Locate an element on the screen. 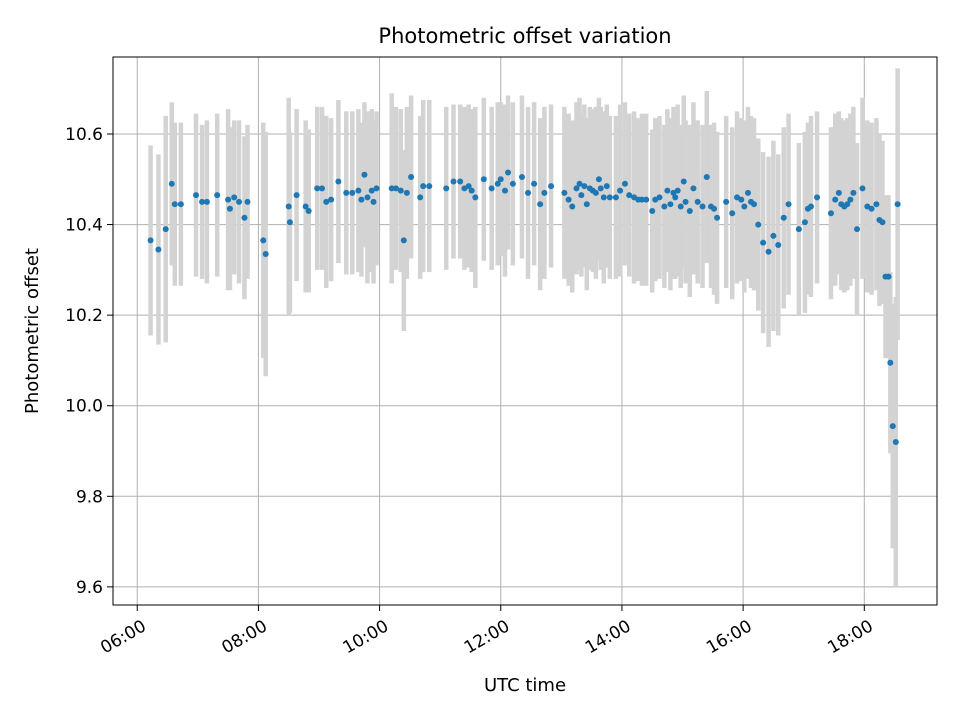 Image resolution: width=960 pixels, height=724 pixels. y-tick-label: 10.6 is located at coordinates (84, 135).